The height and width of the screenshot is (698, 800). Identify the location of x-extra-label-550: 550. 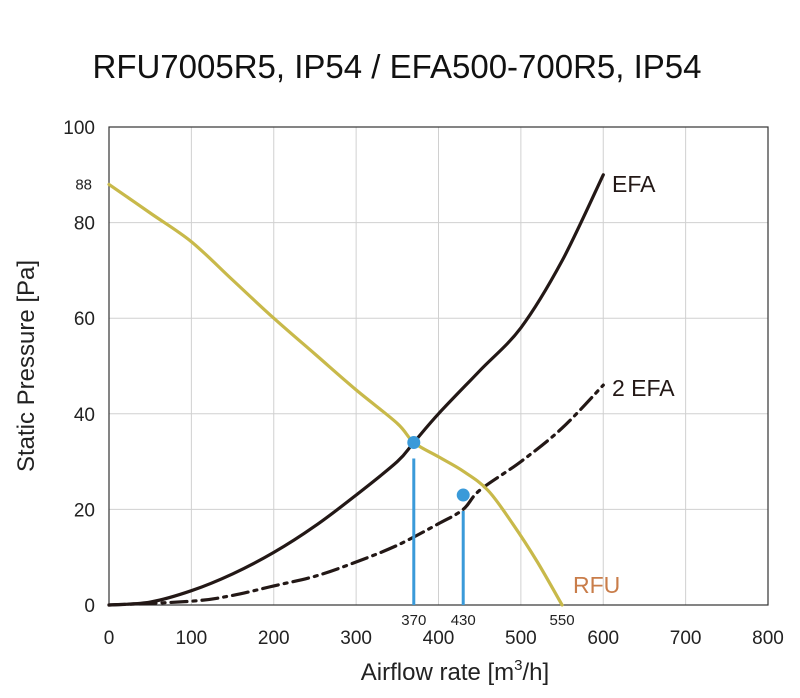
(562, 620).